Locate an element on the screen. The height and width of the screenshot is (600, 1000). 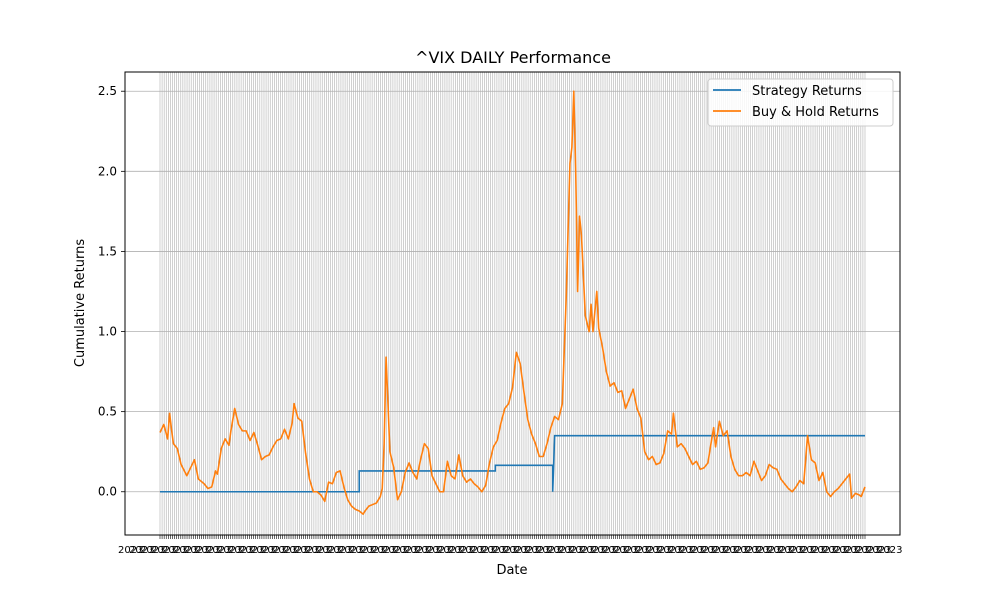
y-tick-label: 2.5 is located at coordinates (107, 91).